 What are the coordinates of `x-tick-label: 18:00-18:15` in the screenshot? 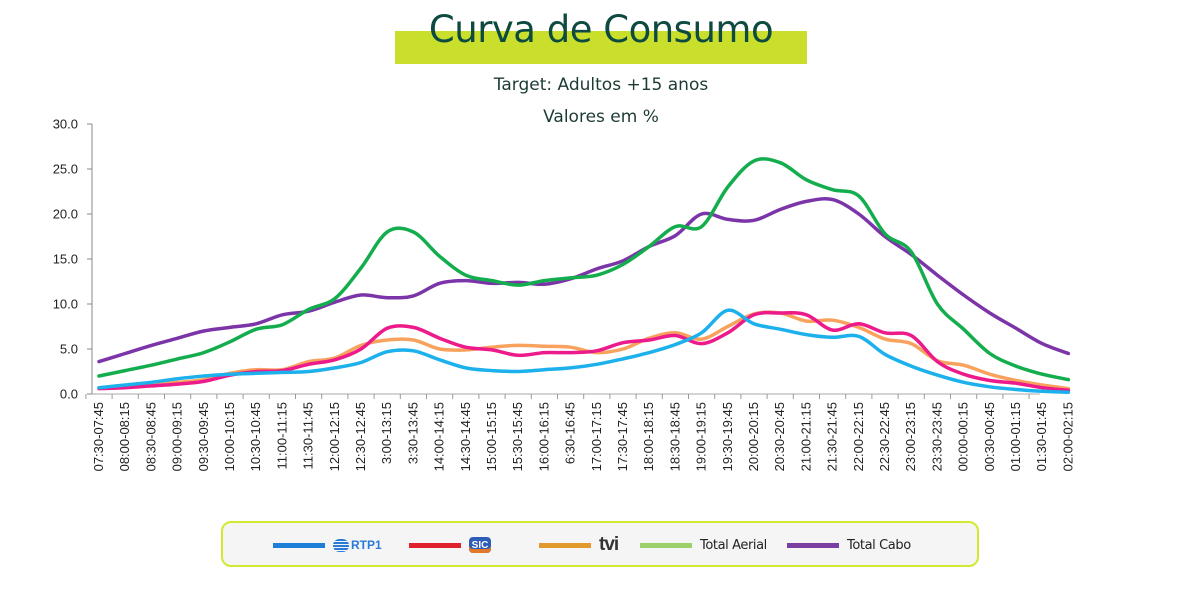 It's located at (648, 436).